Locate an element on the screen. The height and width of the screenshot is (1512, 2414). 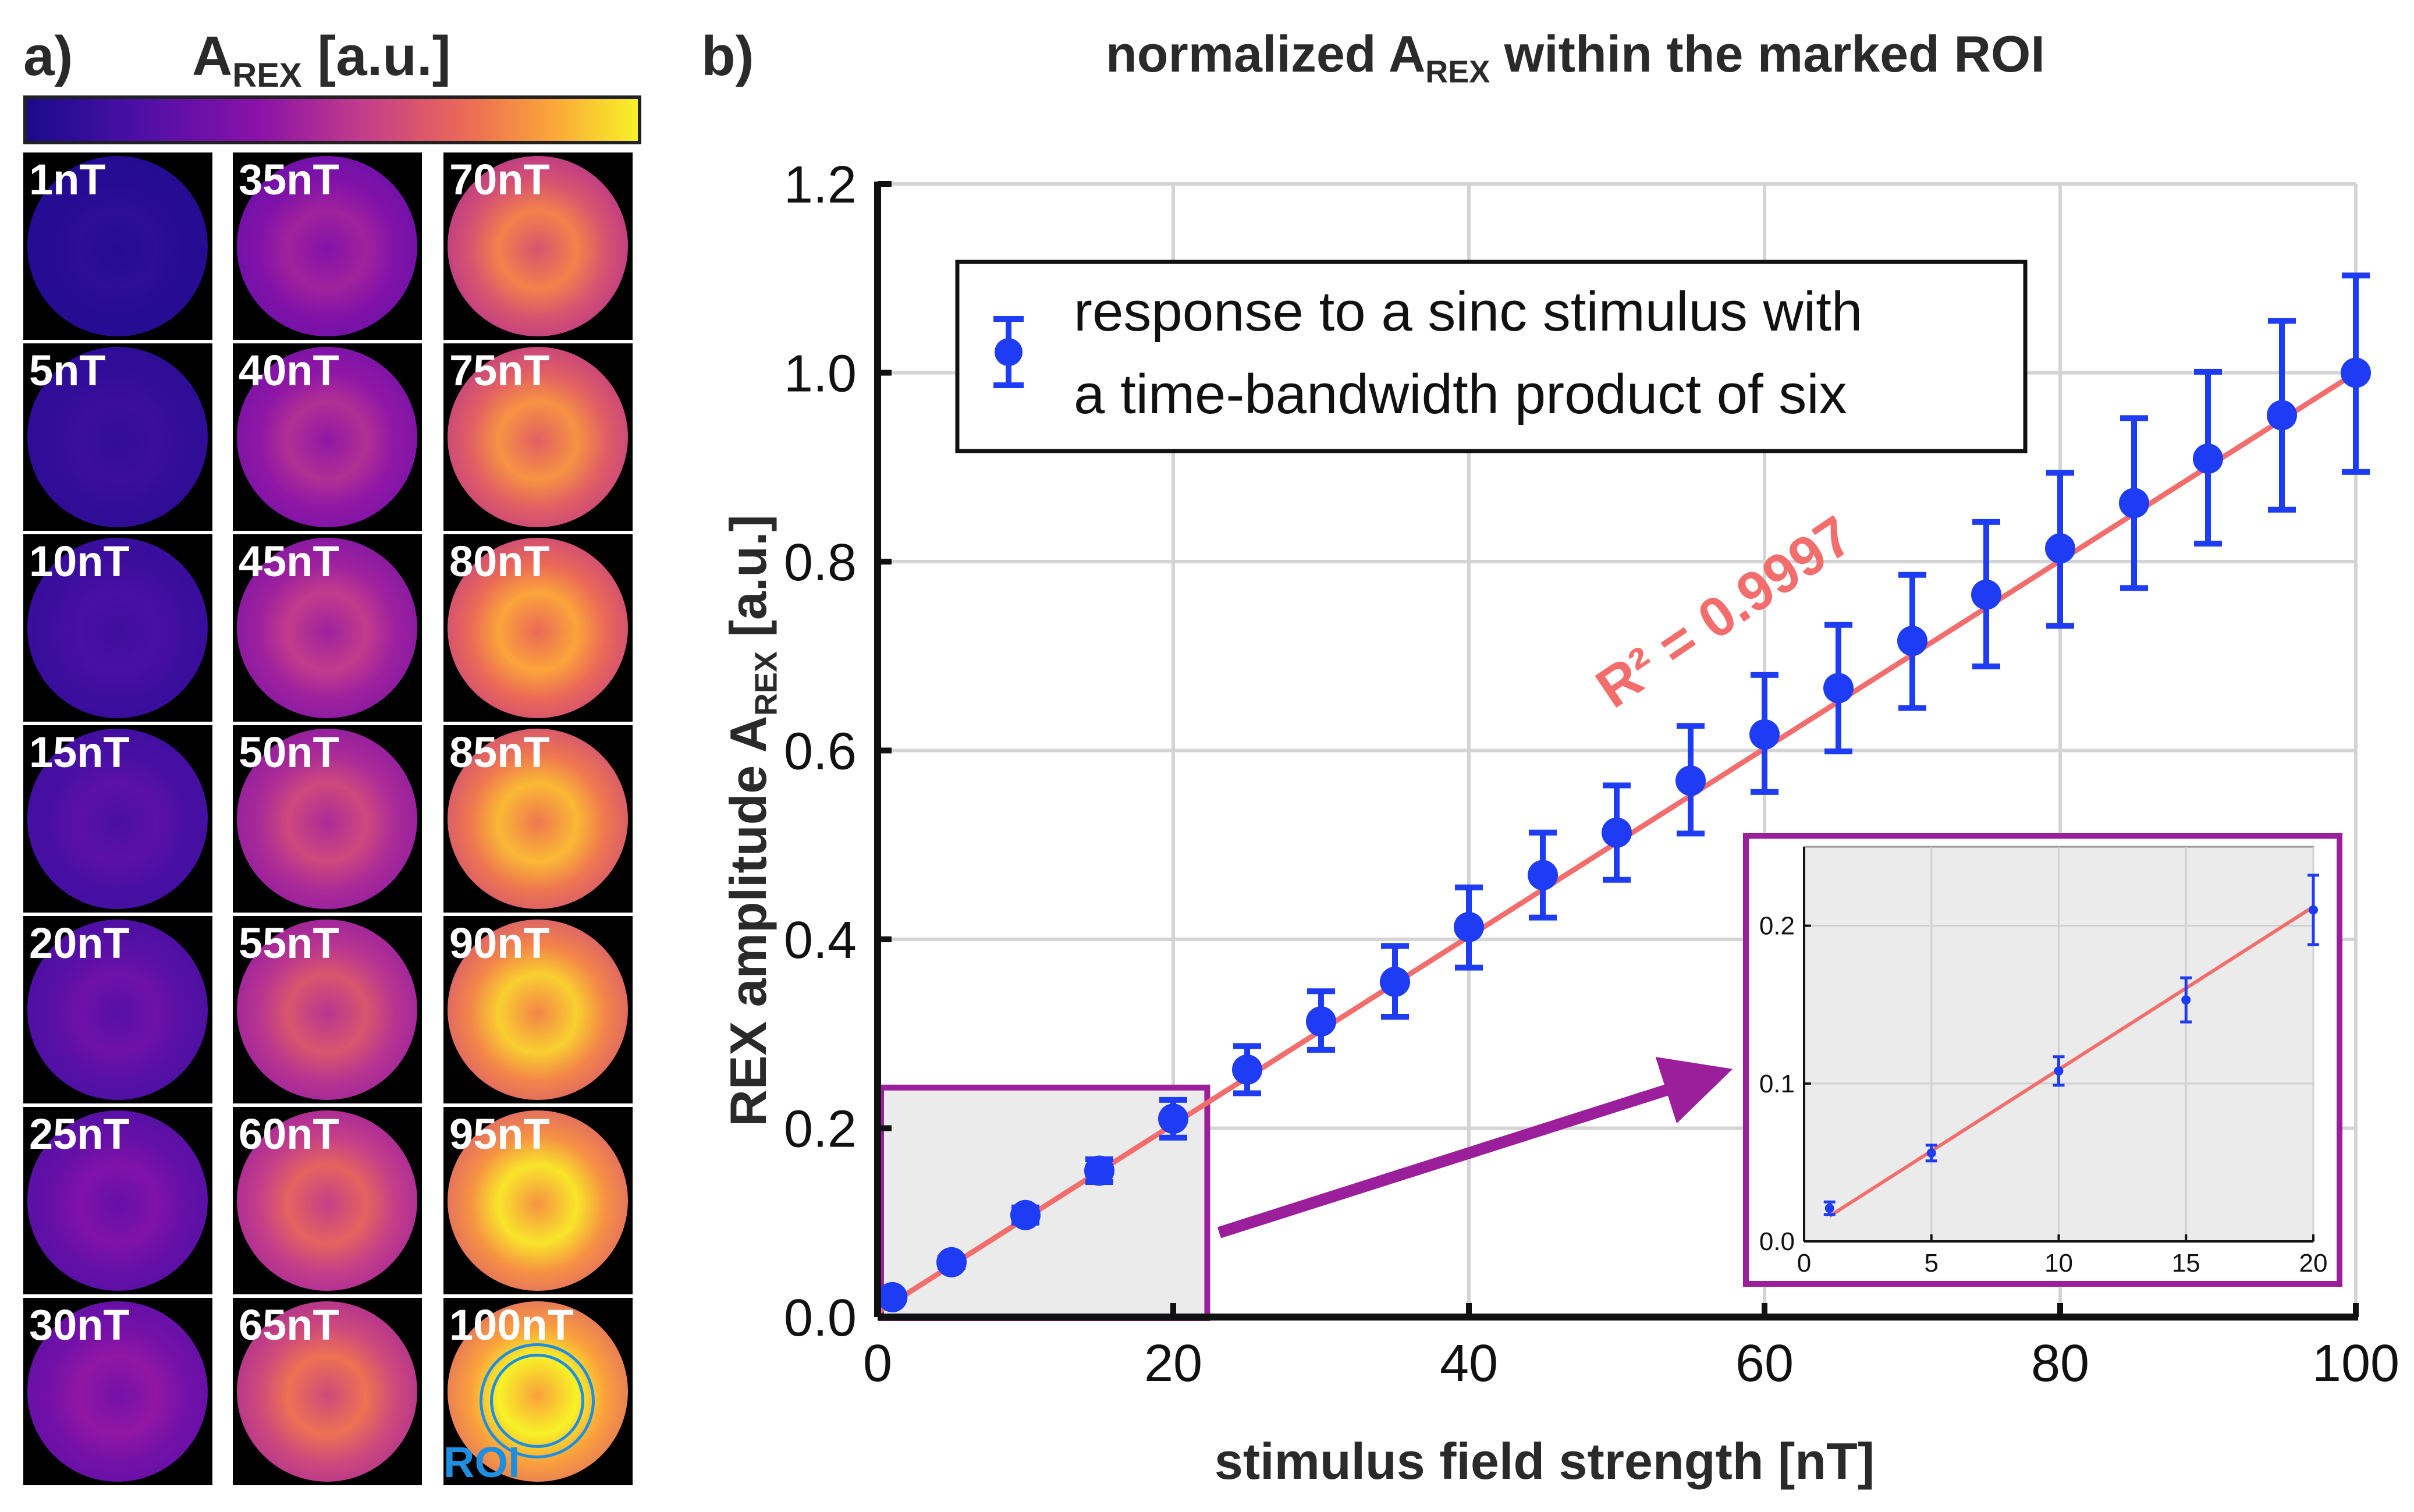
tile-label: 100nT is located at coordinates (511, 1325).